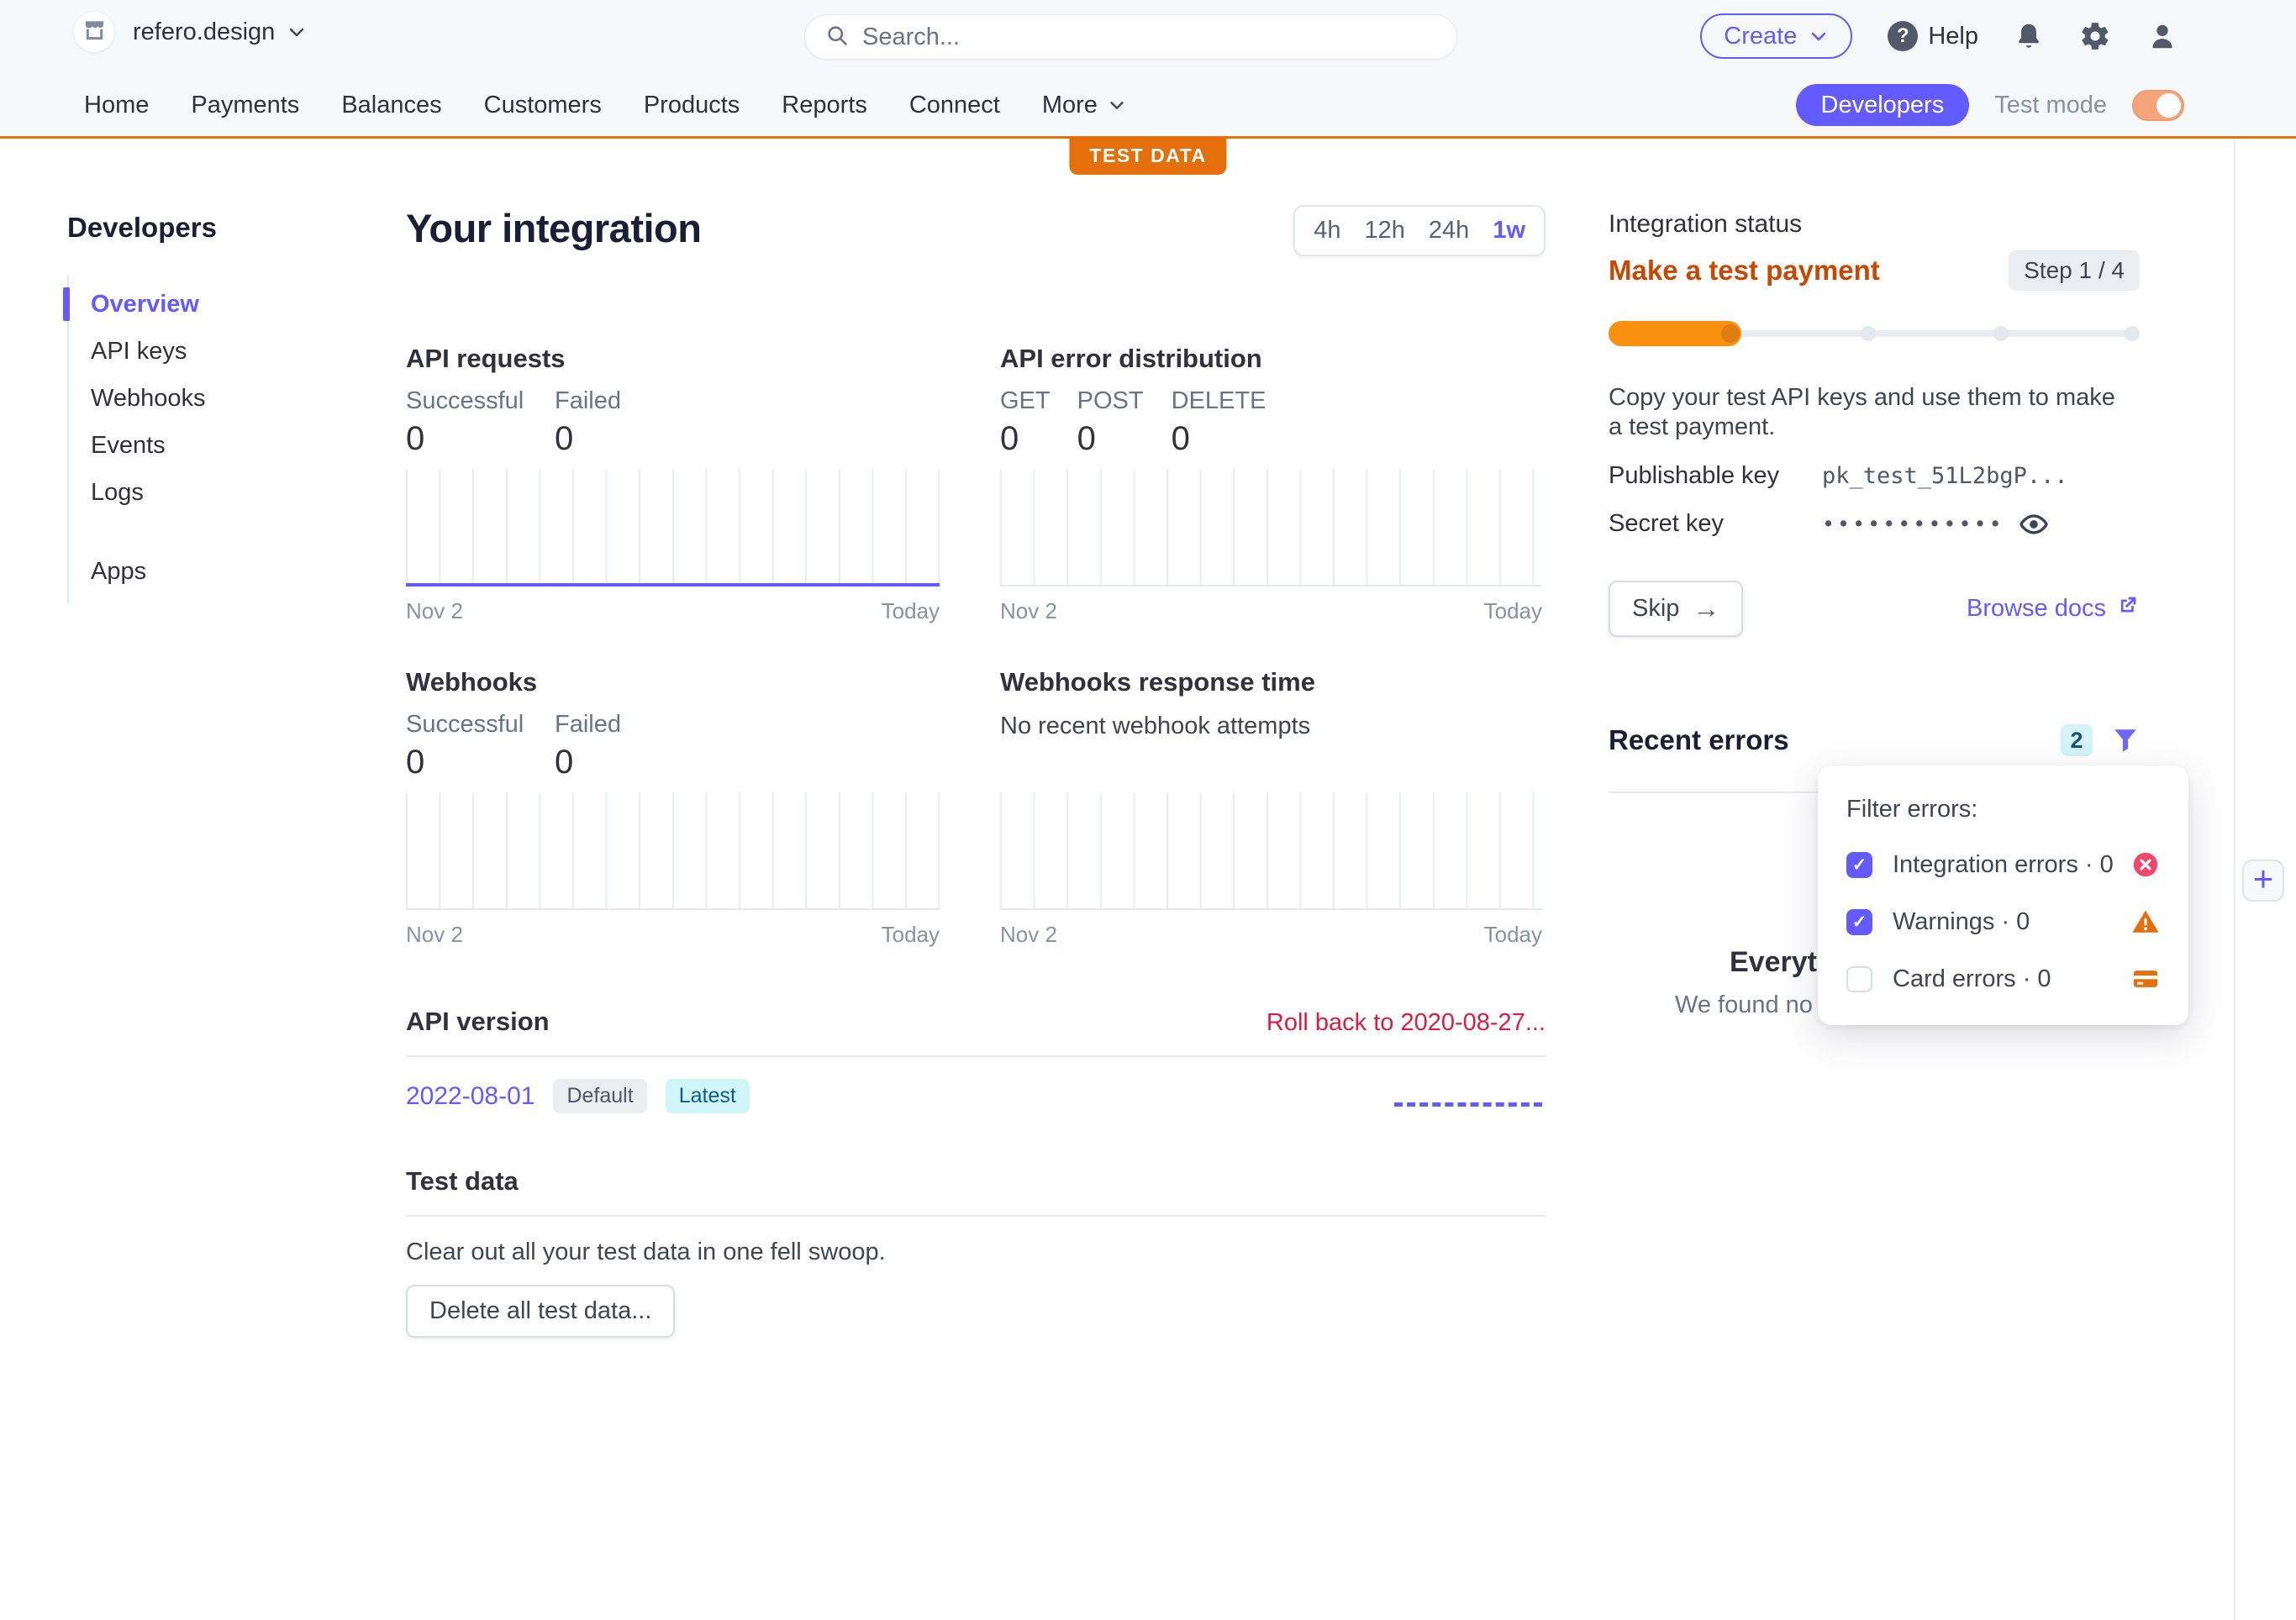  Describe the element at coordinates (707, 1096) in the screenshot. I see `latest-badge: Latest` at that location.